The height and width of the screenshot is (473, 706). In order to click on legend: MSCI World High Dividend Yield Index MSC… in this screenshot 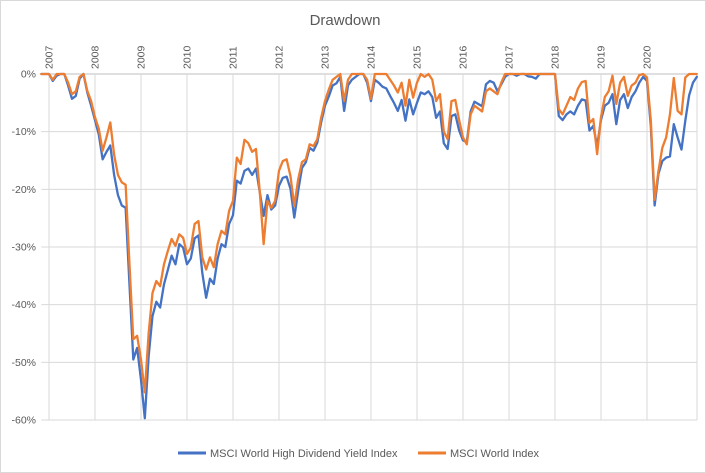, I will do `click(359, 454)`.